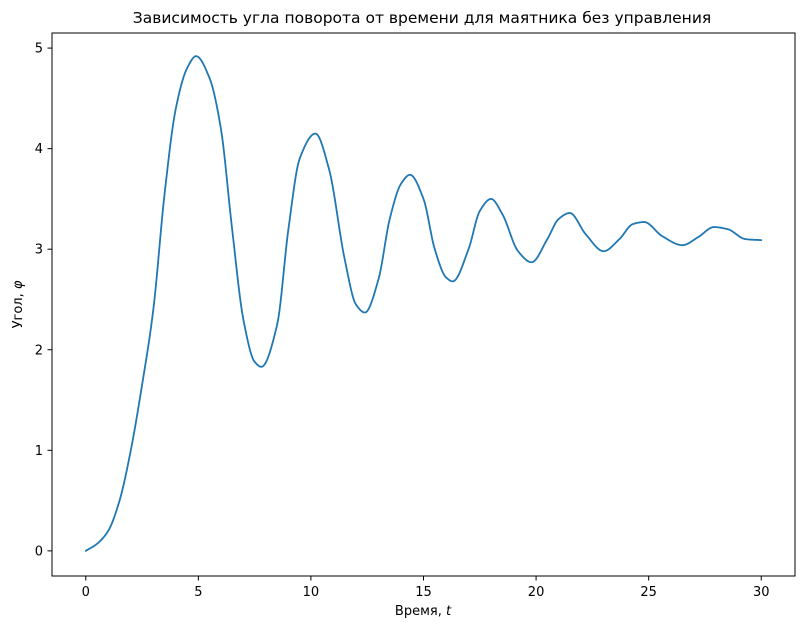 The width and height of the screenshot is (808, 631). I want to click on y-tick-label: 3, so click(39, 250).